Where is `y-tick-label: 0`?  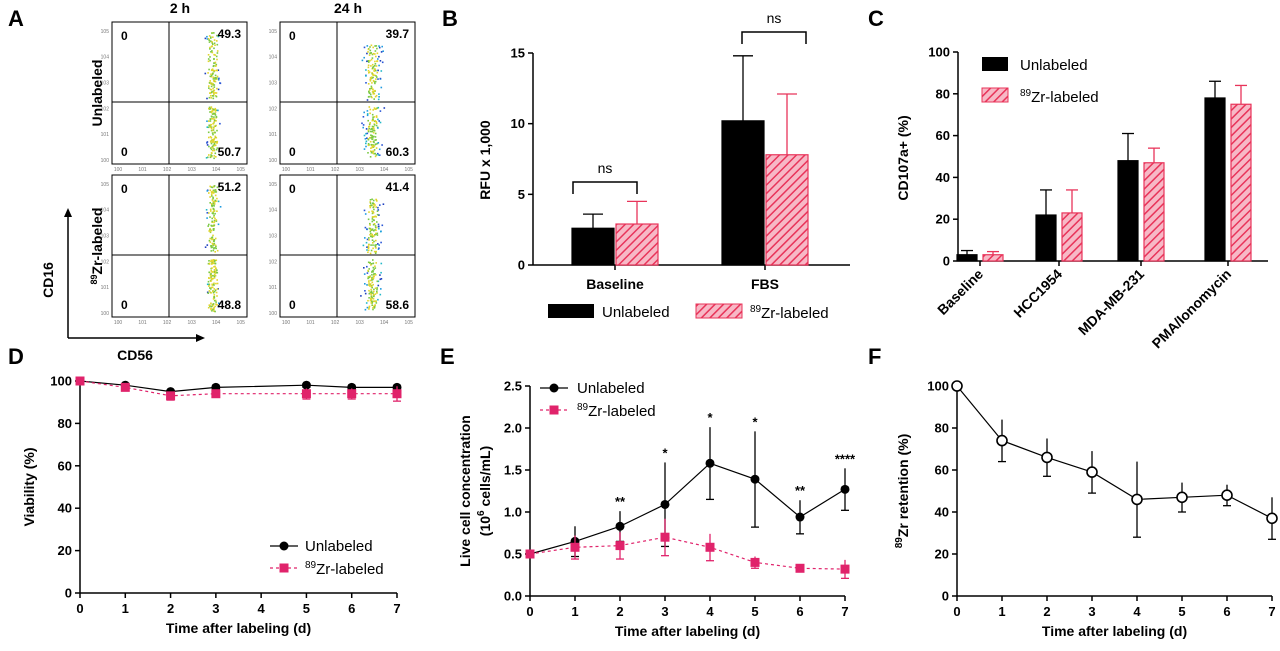 y-tick-label: 0 is located at coordinates (946, 261).